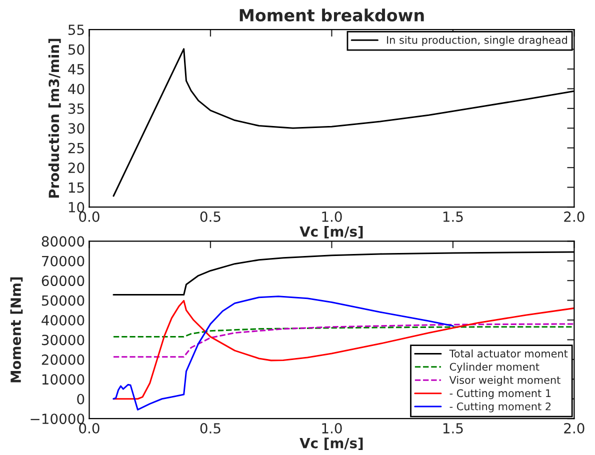  I want to click on legend-label: Visor weight moment, so click(504, 381).